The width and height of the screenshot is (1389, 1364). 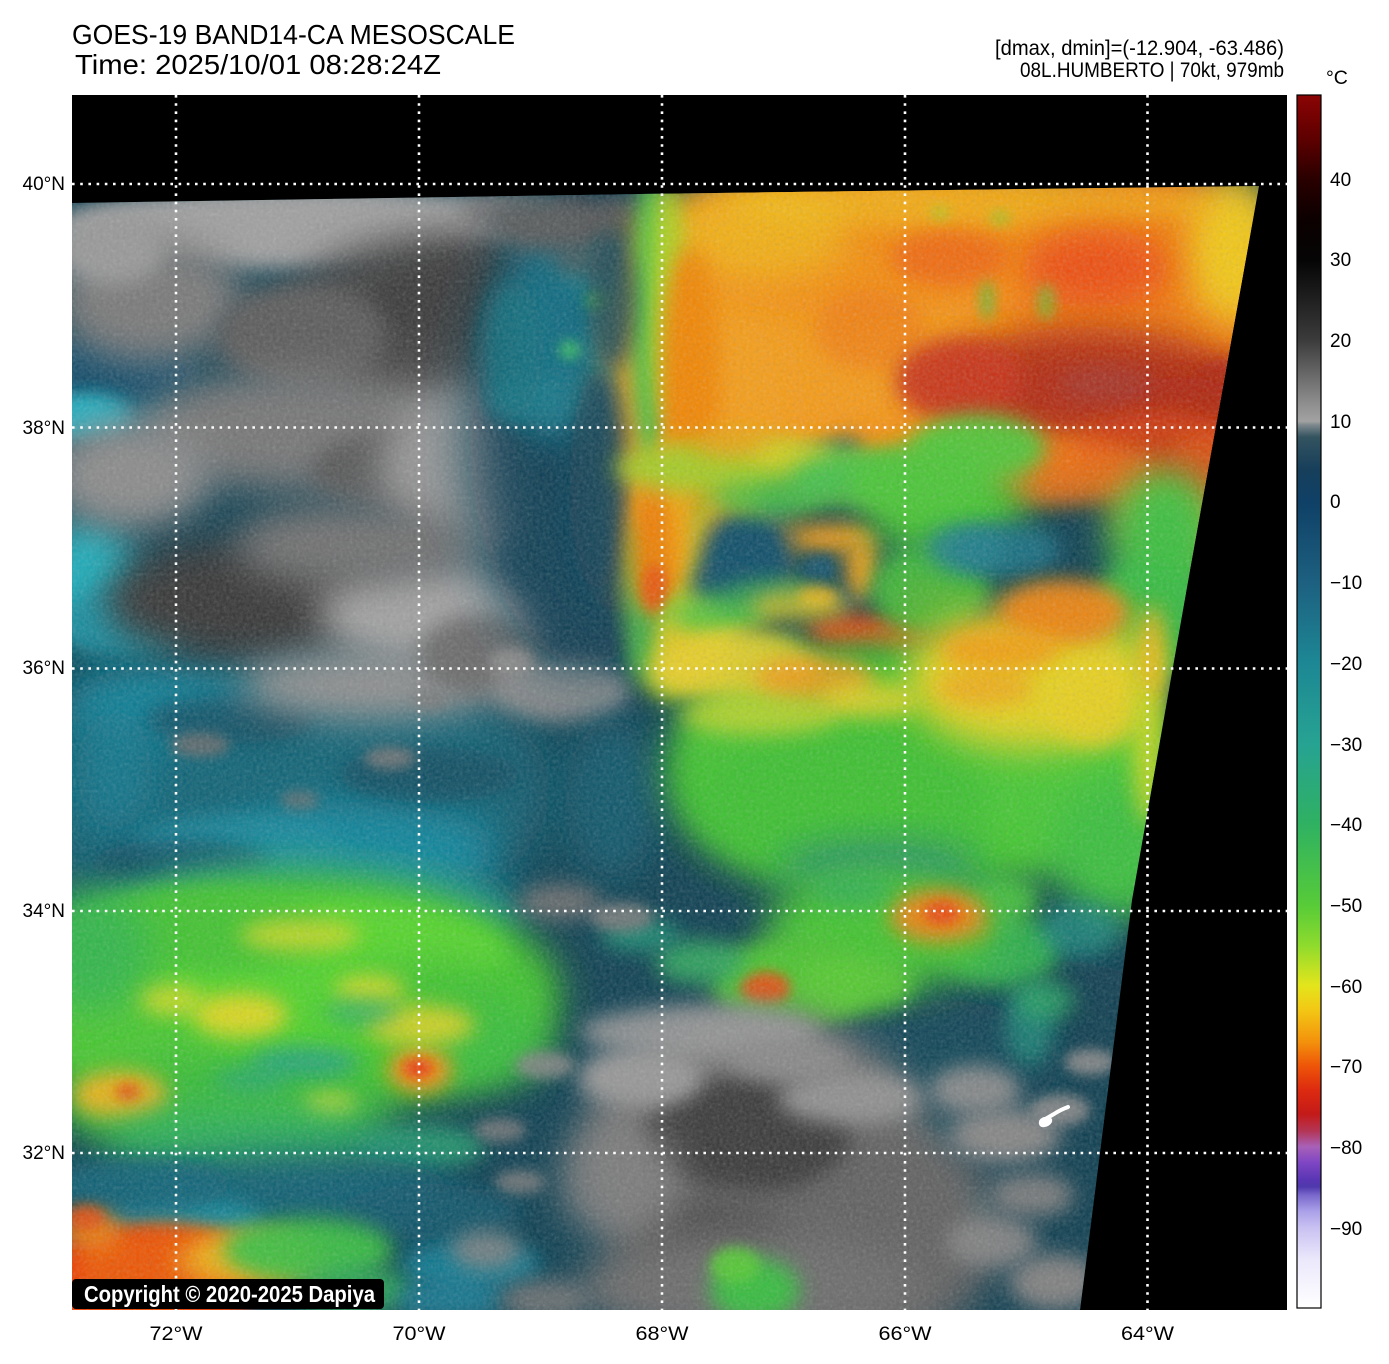 What do you see at coordinates (1340, 260) in the screenshot?
I see `svg-text: 30` at bounding box center [1340, 260].